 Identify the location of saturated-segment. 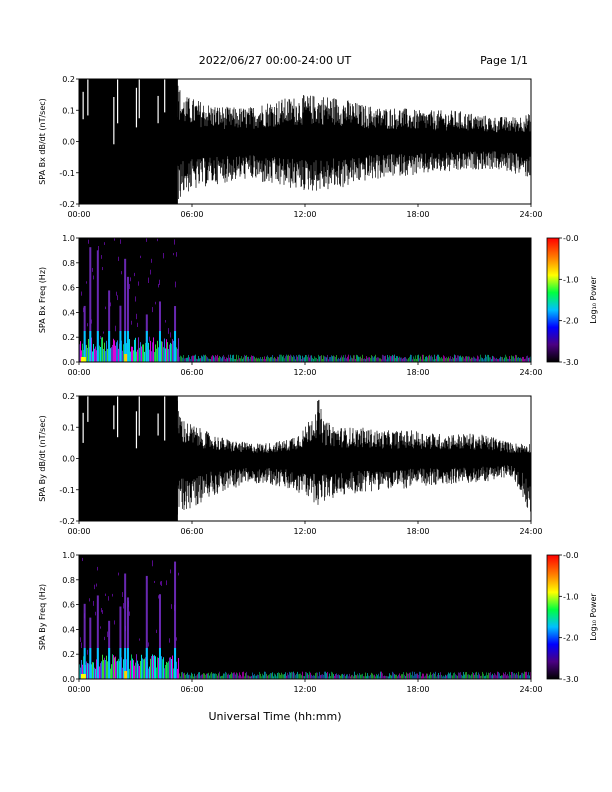
(128, 141).